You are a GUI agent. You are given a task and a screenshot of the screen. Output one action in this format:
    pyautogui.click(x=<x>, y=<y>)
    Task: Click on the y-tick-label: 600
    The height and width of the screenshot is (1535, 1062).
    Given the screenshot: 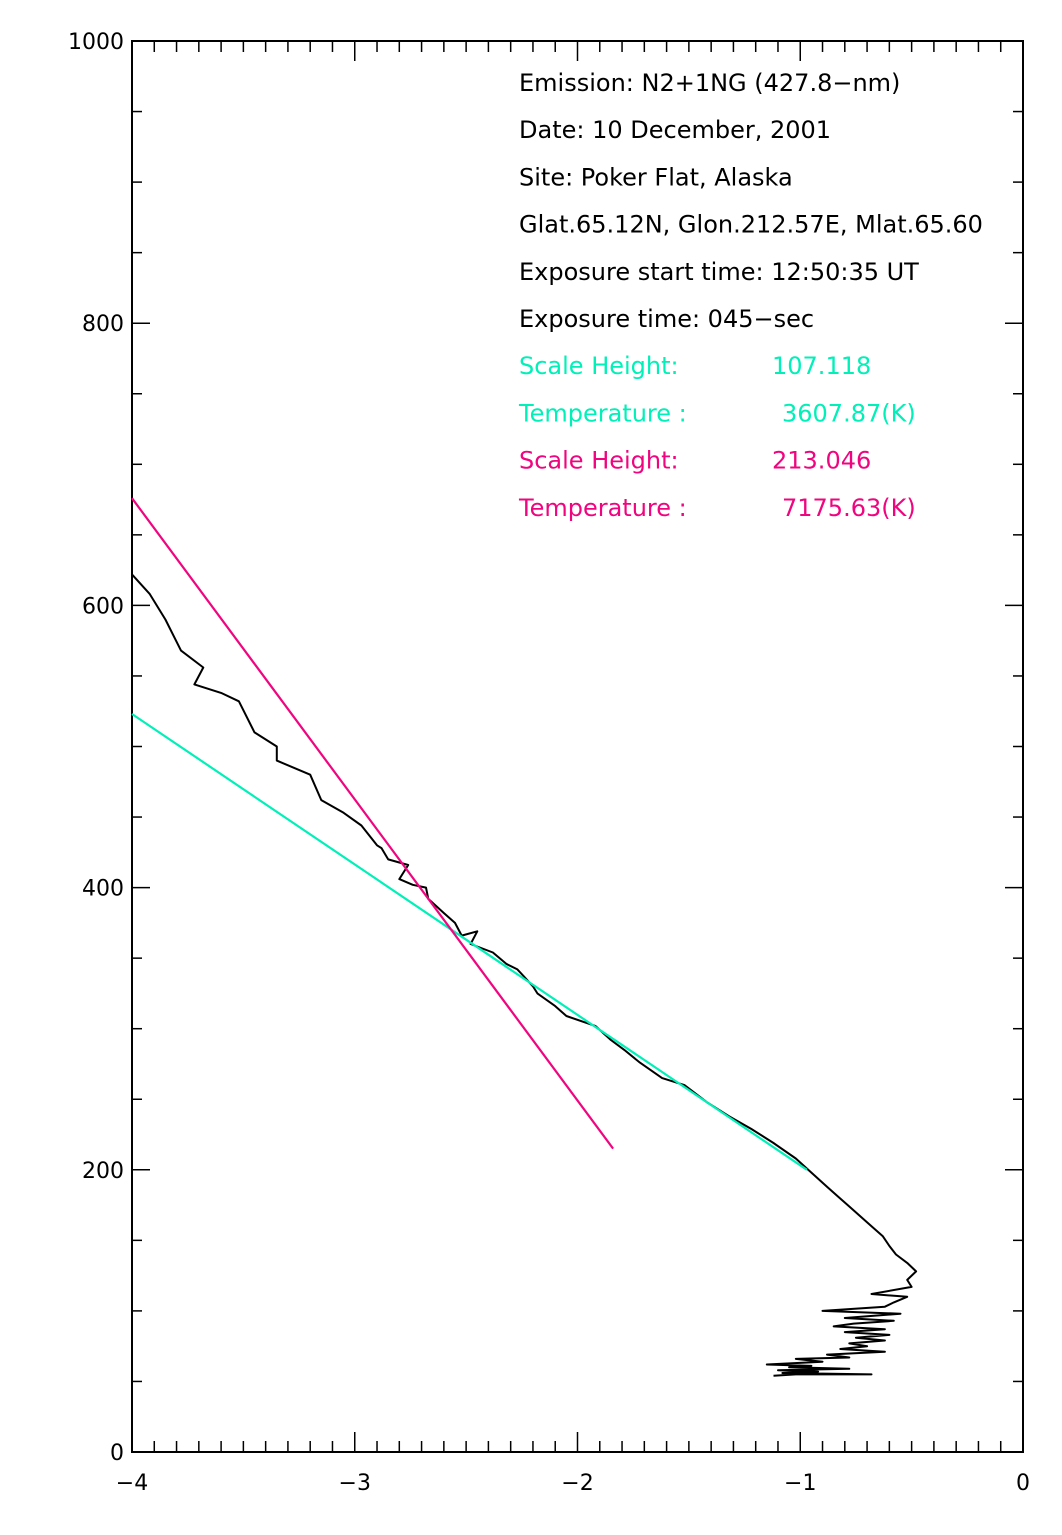 What is the action you would take?
    pyautogui.click(x=103, y=606)
    